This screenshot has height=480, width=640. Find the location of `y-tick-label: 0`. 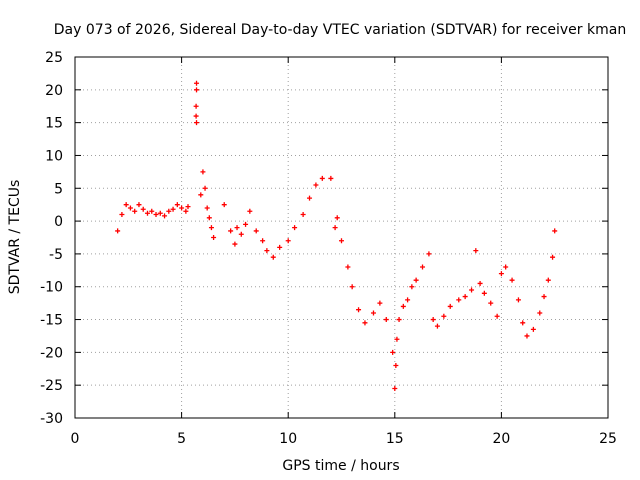

y-tick-label: 0 is located at coordinates (58, 222).